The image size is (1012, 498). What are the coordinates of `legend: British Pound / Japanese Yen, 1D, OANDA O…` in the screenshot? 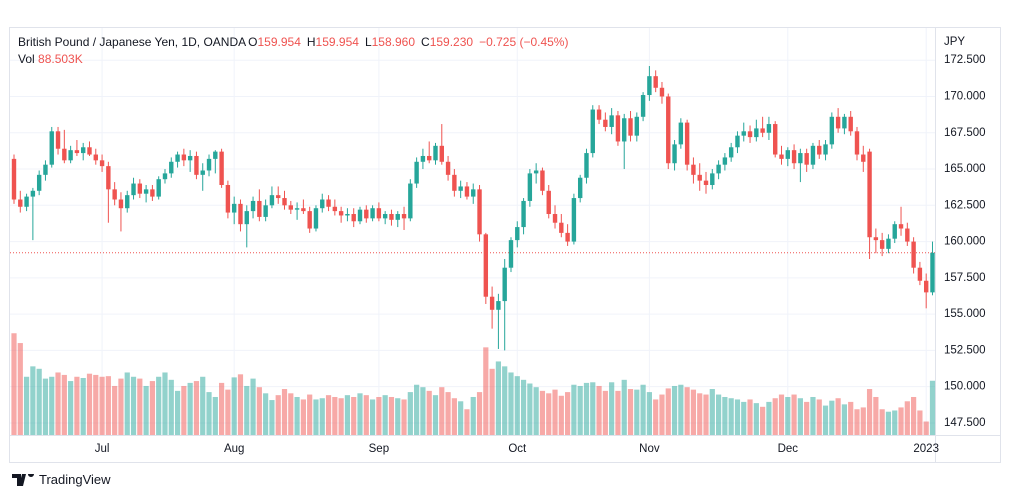 It's located at (295, 51).